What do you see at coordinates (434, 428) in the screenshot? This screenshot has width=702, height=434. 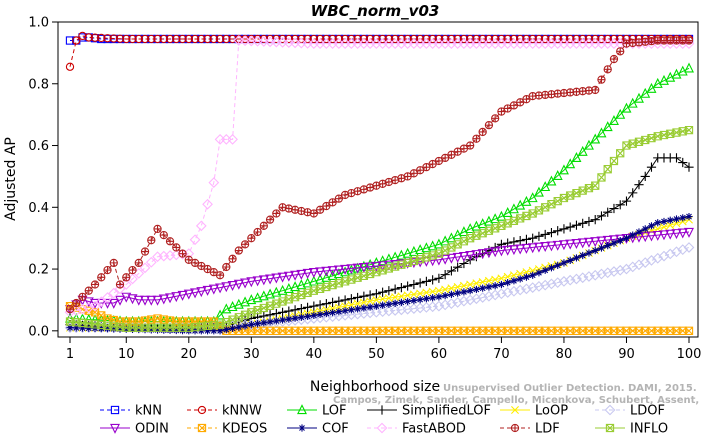 I see `legend-label-fastabod: FastABOD` at bounding box center [434, 428].